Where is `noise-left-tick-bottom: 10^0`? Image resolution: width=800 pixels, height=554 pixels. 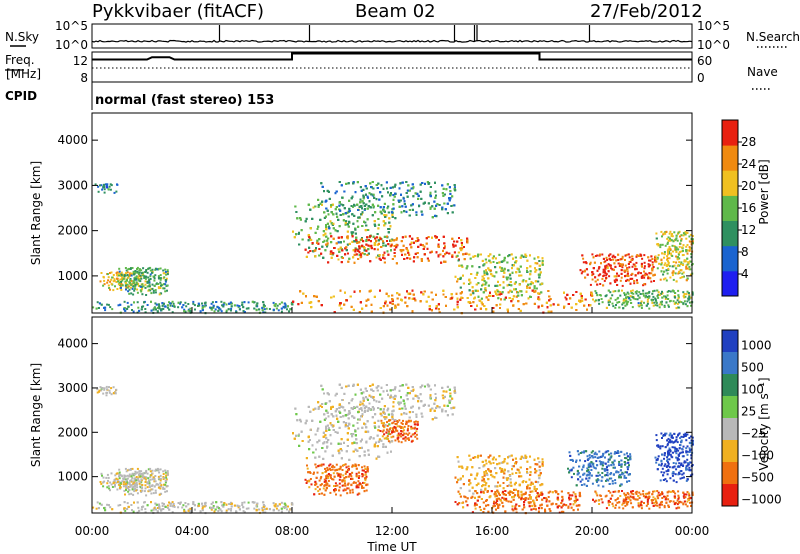
noise-left-tick-bottom: 10^0 is located at coordinates (71, 45).